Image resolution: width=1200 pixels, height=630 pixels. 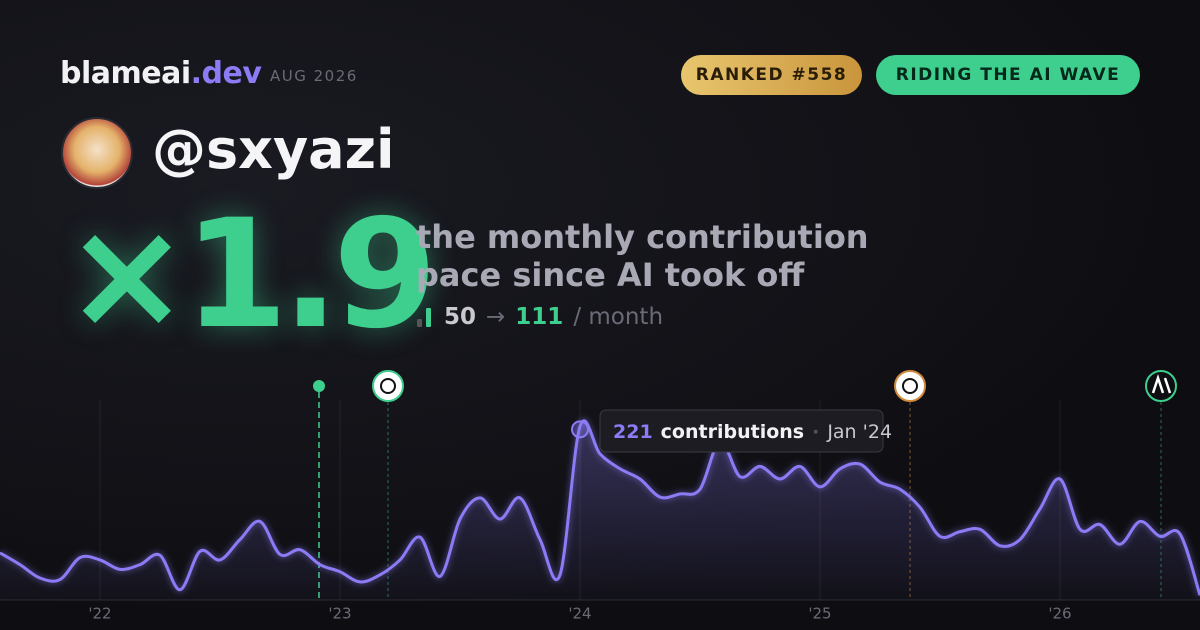 I want to click on handle: @sxyazi, so click(x=273, y=149).